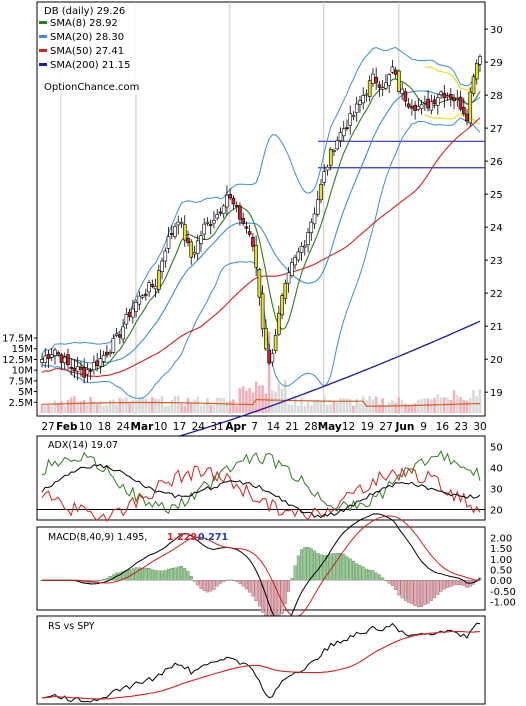 This screenshot has height=706, width=526. I want to click on volume-tick-label: 12.5M, so click(17, 360).